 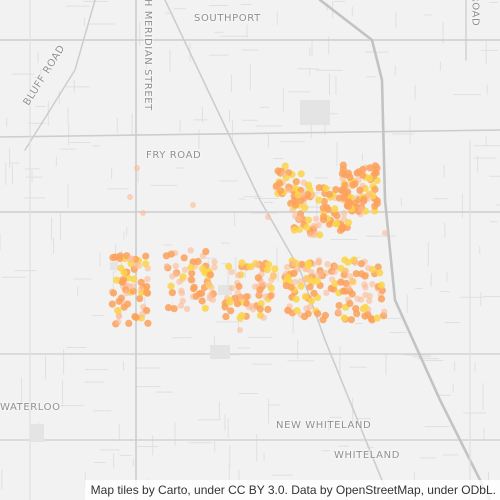 I want to click on label-new-whiteland: NEW WHITELAND, so click(x=324, y=425).